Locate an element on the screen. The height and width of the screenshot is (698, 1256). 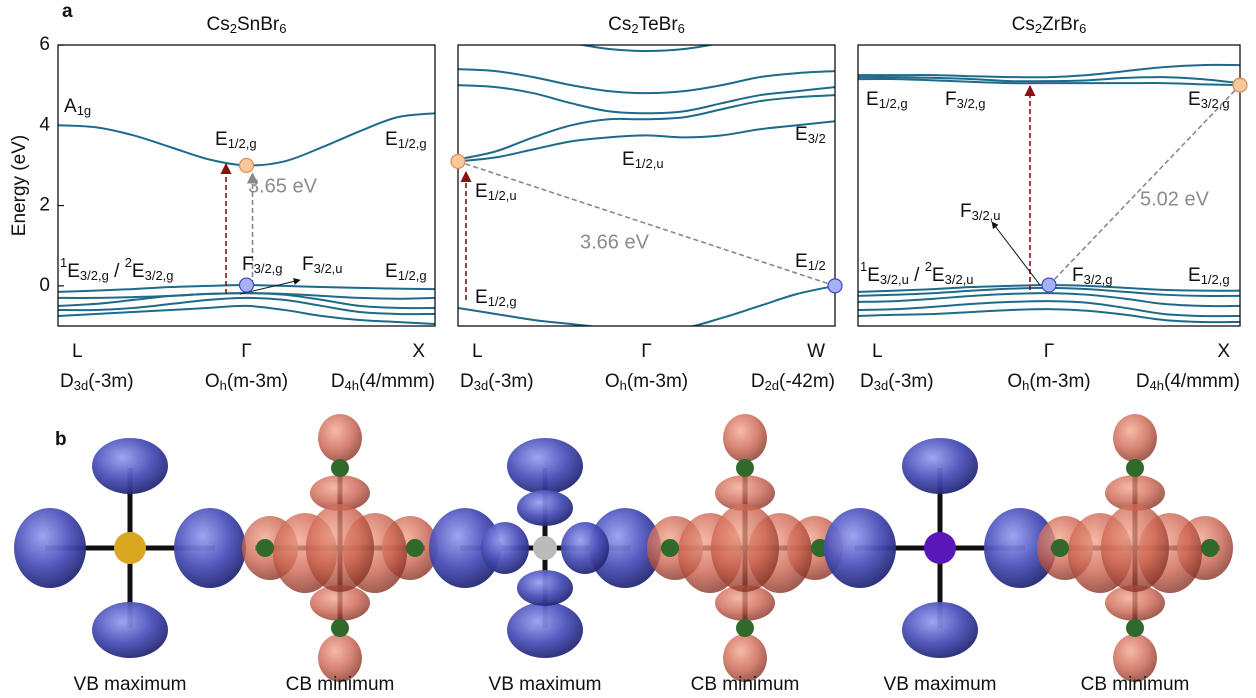
band-label-part: A is located at coordinates (70, 106).